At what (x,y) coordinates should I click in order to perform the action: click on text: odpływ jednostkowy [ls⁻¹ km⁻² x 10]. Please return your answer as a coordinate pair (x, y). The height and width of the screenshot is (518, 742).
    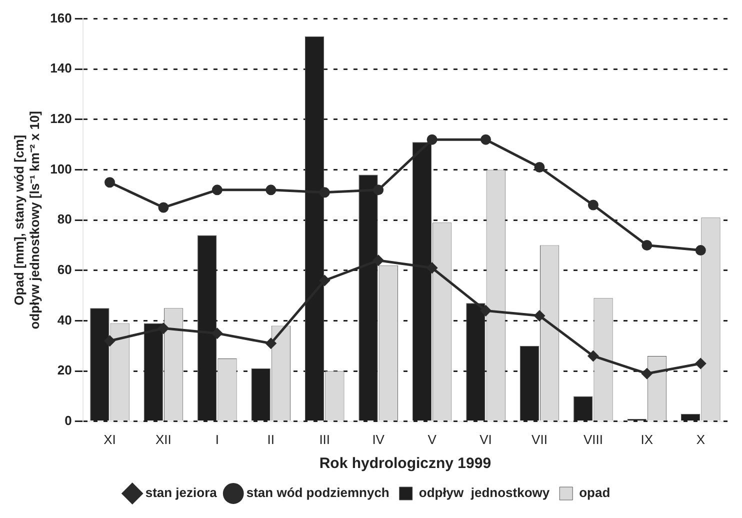
    Looking at the image, I should click on (34, 220).